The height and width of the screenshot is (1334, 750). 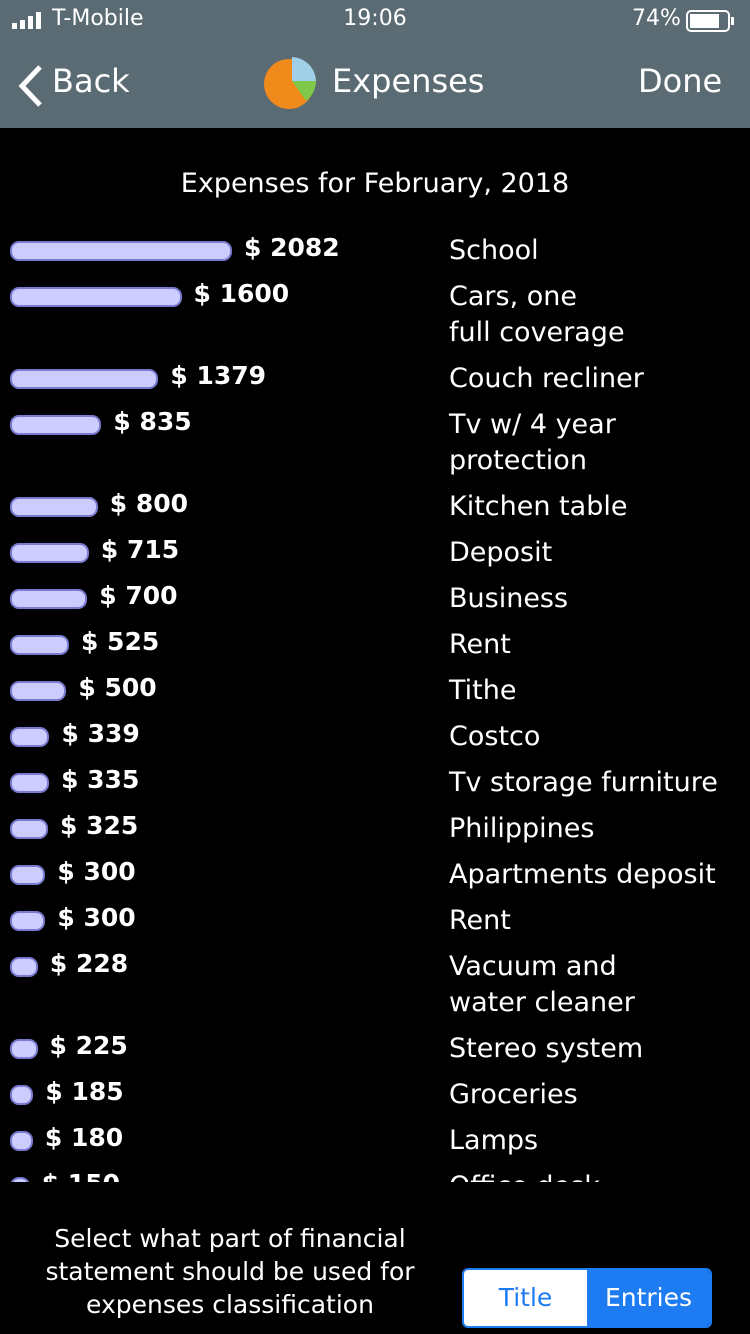 What do you see at coordinates (138, 595) in the screenshot?
I see `amount-label: $ 700` at bounding box center [138, 595].